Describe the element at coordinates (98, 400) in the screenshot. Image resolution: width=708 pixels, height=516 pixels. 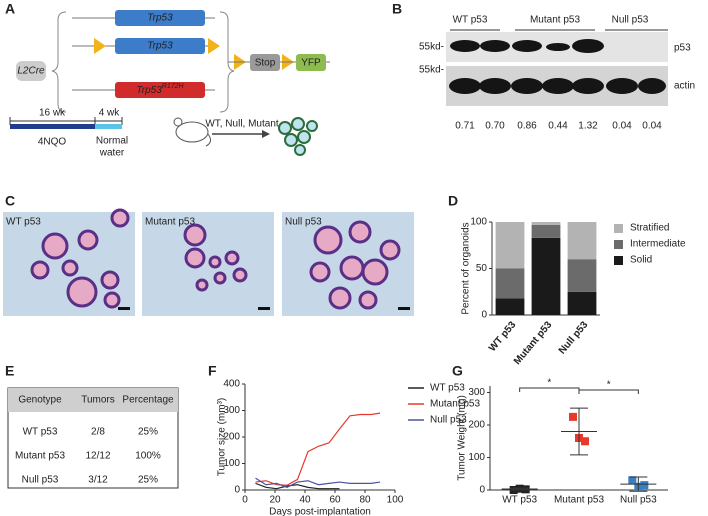
I see `table-header: Tumors` at that location.